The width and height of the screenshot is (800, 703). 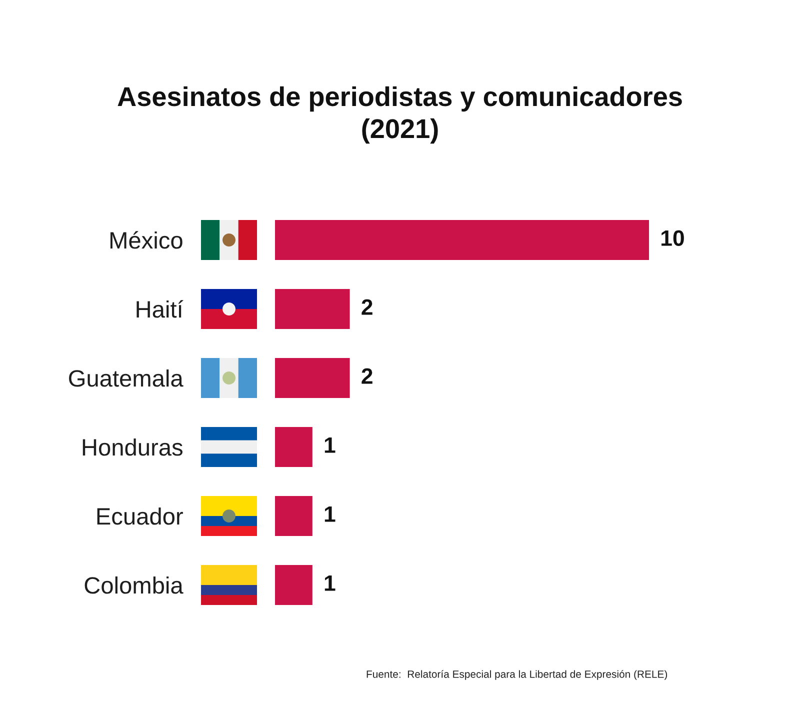 I want to click on y-tick-label: Ecuador, so click(x=140, y=516).